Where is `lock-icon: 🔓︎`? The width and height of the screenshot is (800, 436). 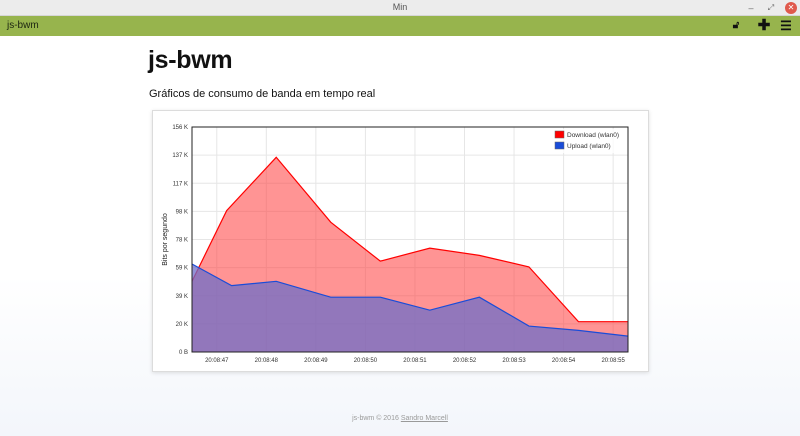 lock-icon: 🔓︎ is located at coordinates (736, 25).